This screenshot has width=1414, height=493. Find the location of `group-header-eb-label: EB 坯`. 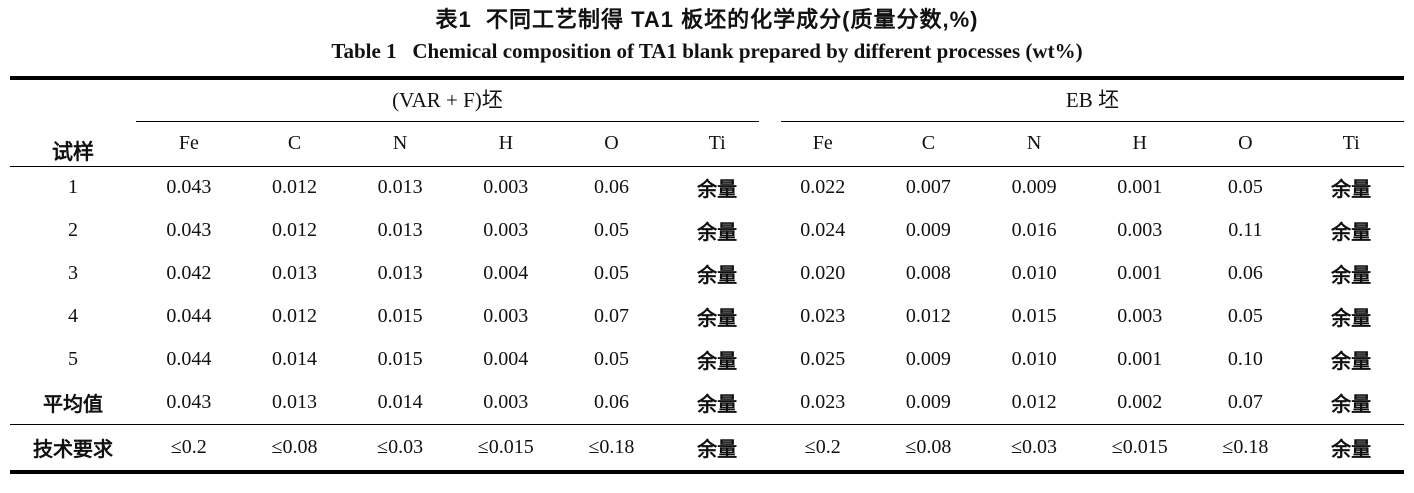

group-header-eb-label: EB 坯 is located at coordinates (1092, 103).